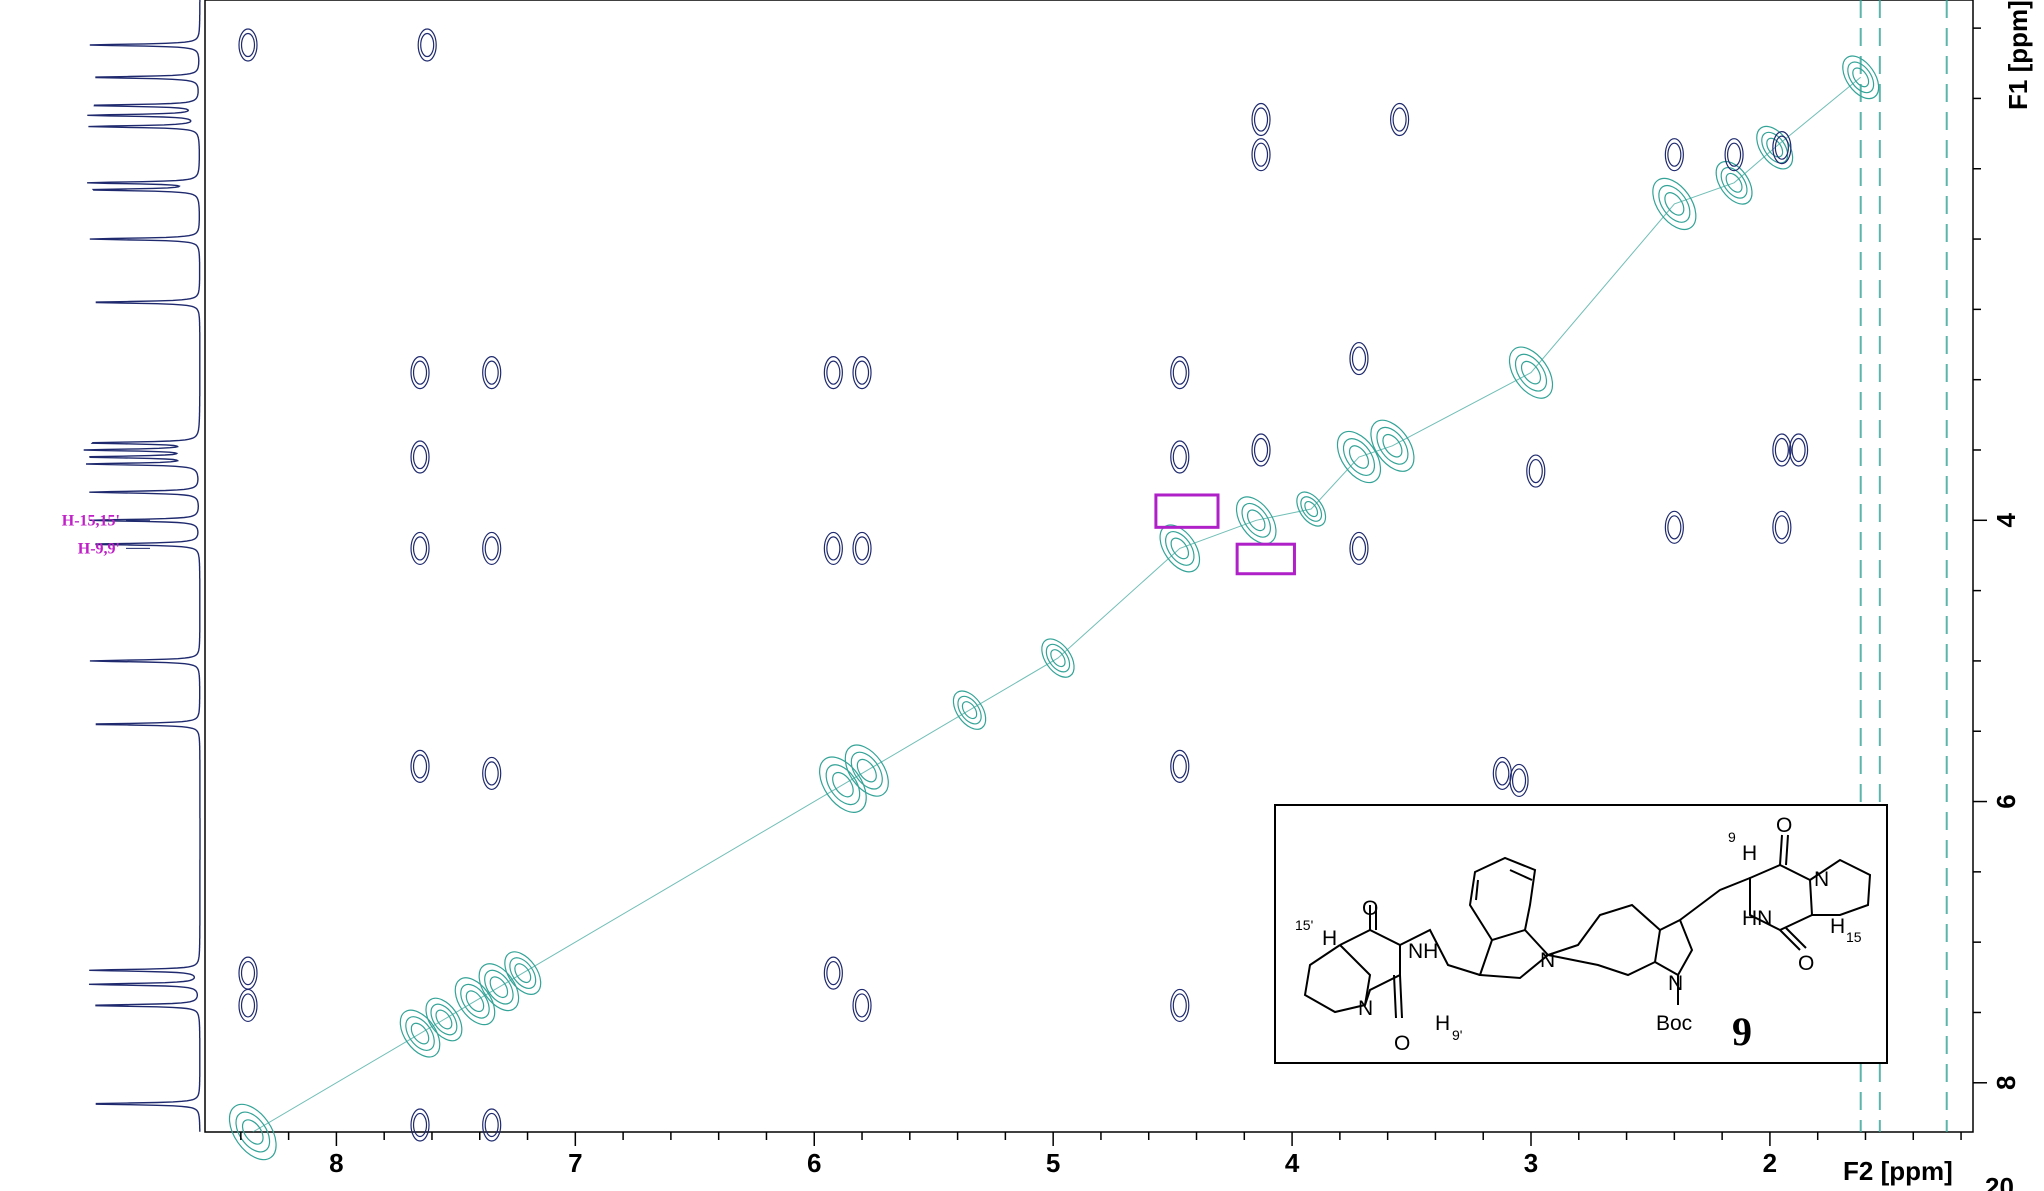  What do you see at coordinates (1423, 951) in the screenshot?
I see `struct-nh-left: NH` at bounding box center [1423, 951].